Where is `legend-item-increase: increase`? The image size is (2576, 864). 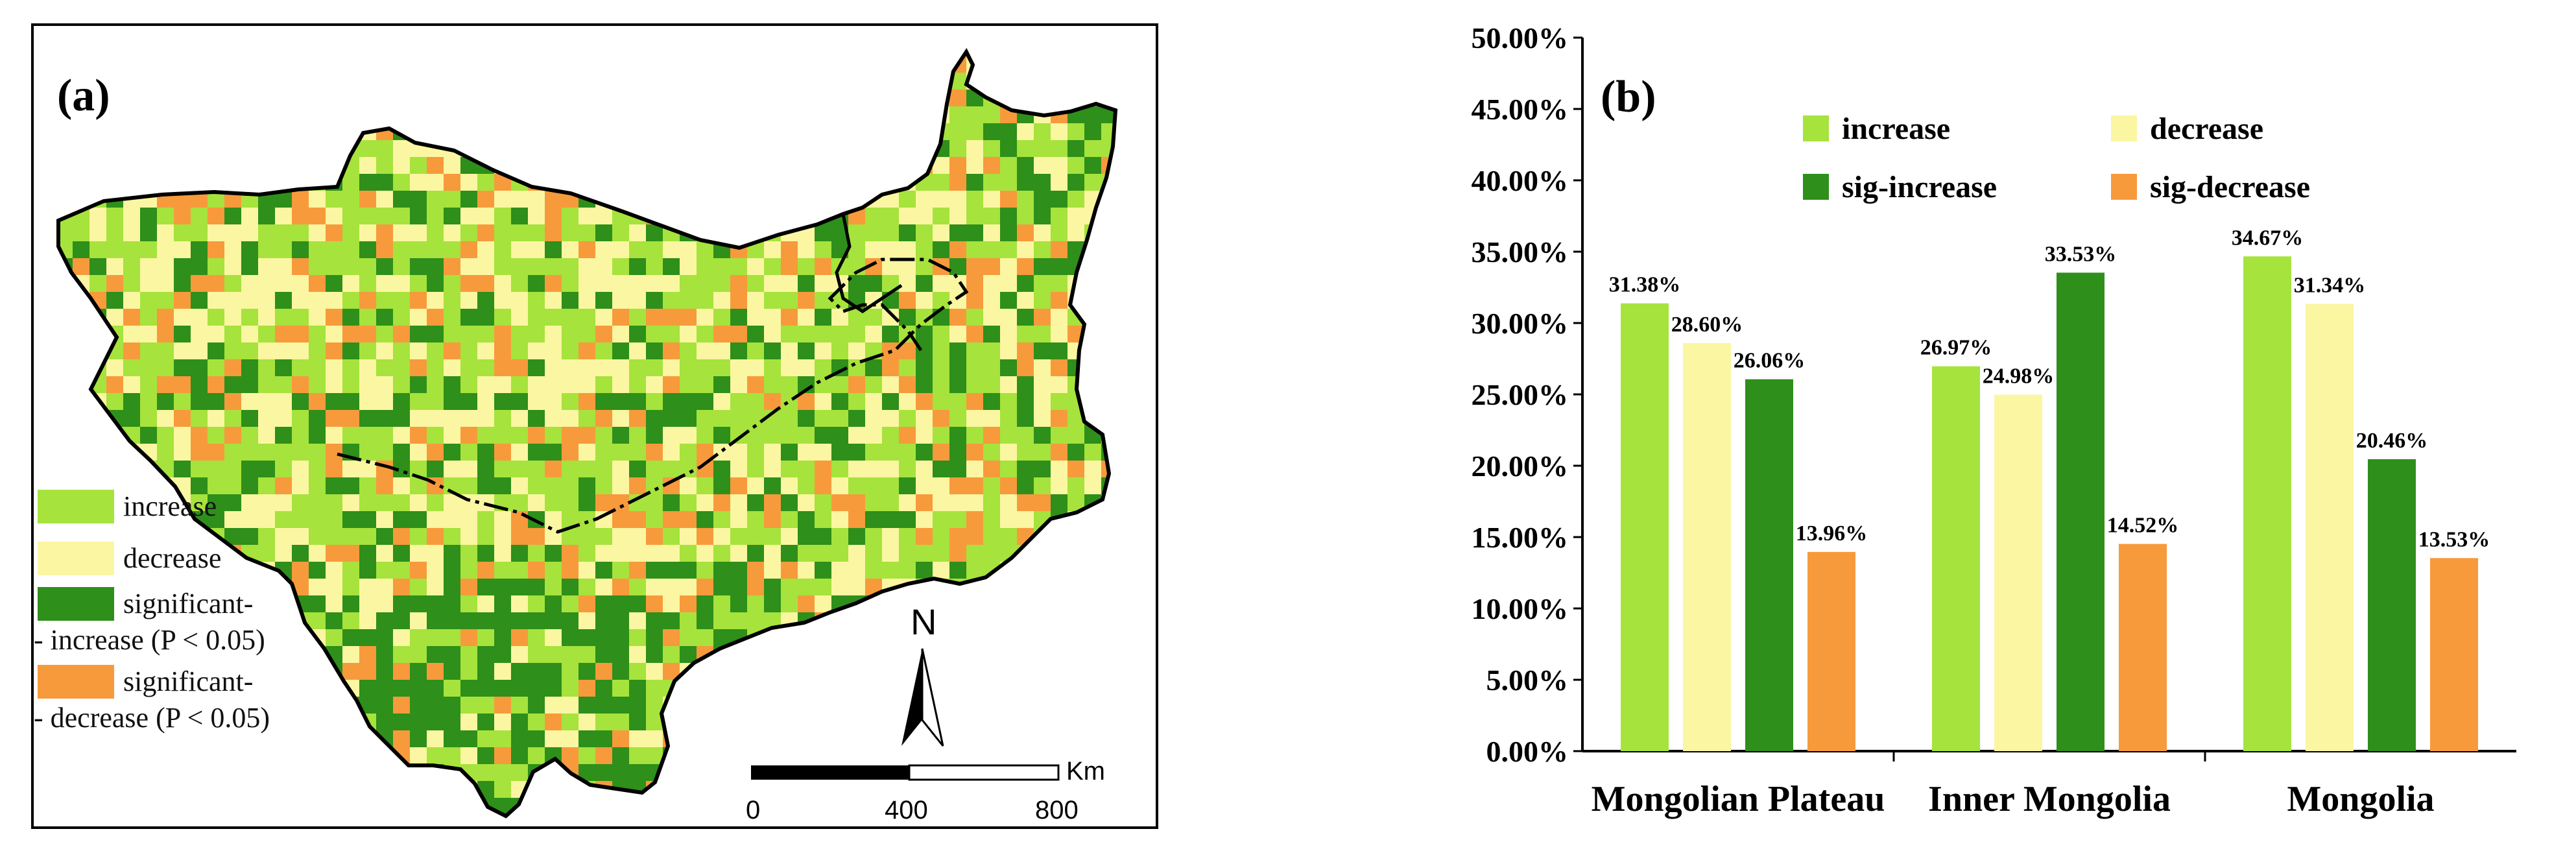
legend-item-increase: increase is located at coordinates (170, 506).